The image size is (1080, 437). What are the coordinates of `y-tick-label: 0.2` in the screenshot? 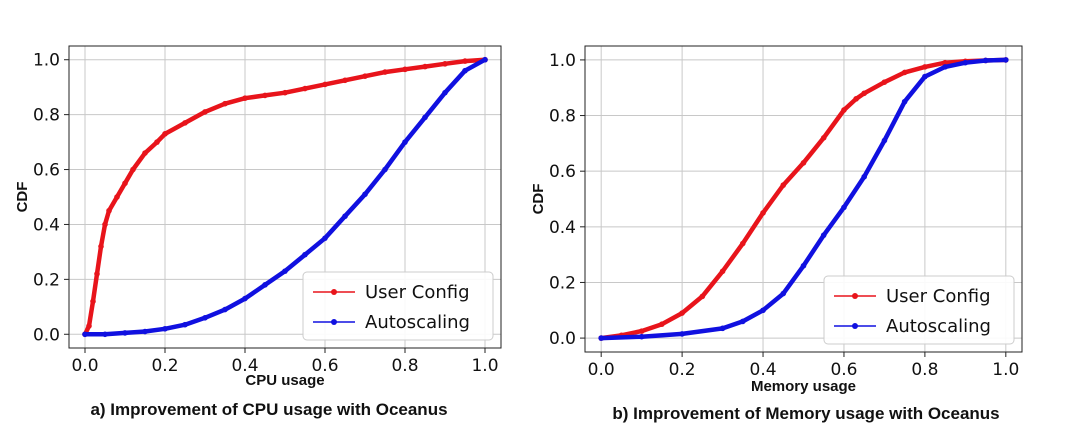 It's located at (562, 283).